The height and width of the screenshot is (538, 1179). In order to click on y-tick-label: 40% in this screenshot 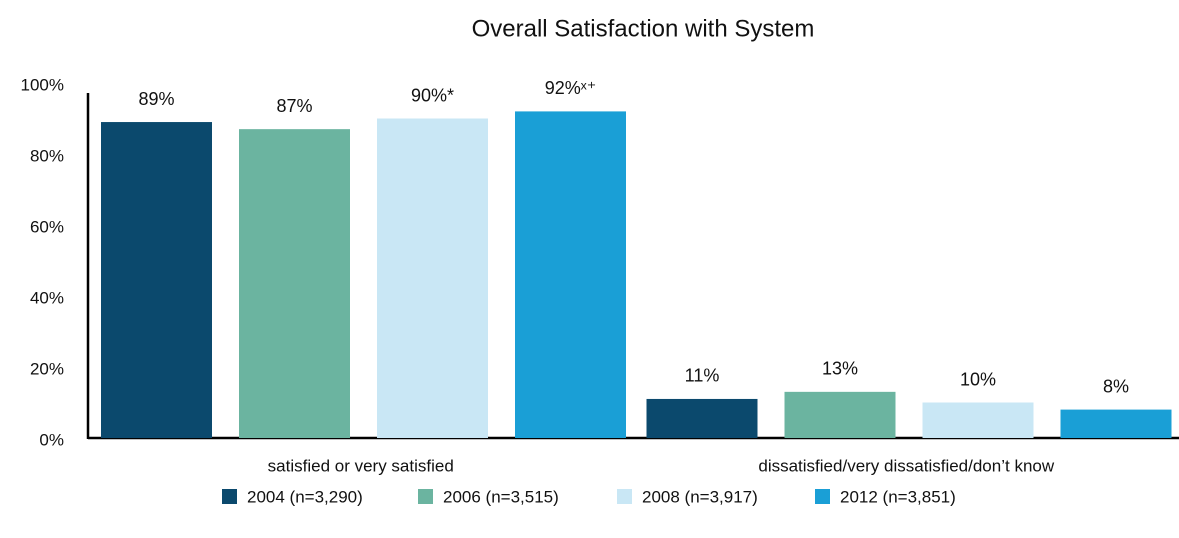, I will do `click(47, 297)`.